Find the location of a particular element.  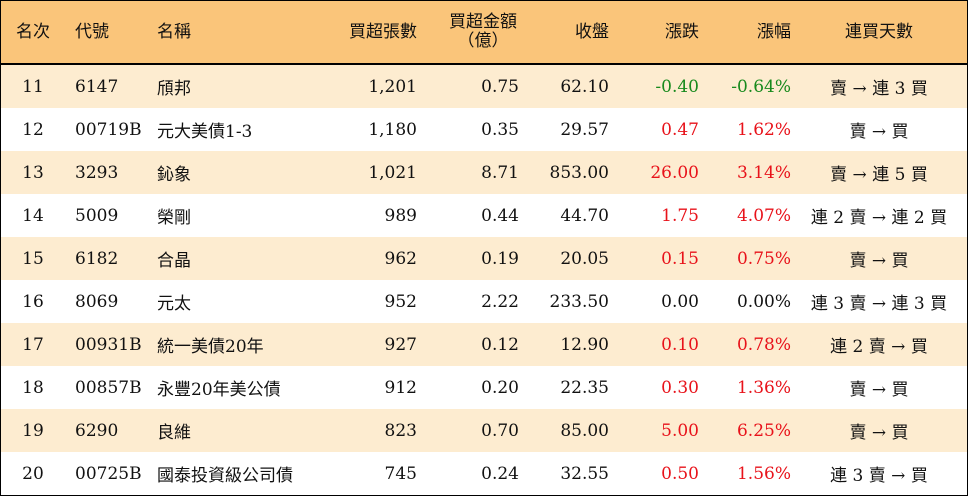

header-pct: 漲幅 is located at coordinates (774, 31).